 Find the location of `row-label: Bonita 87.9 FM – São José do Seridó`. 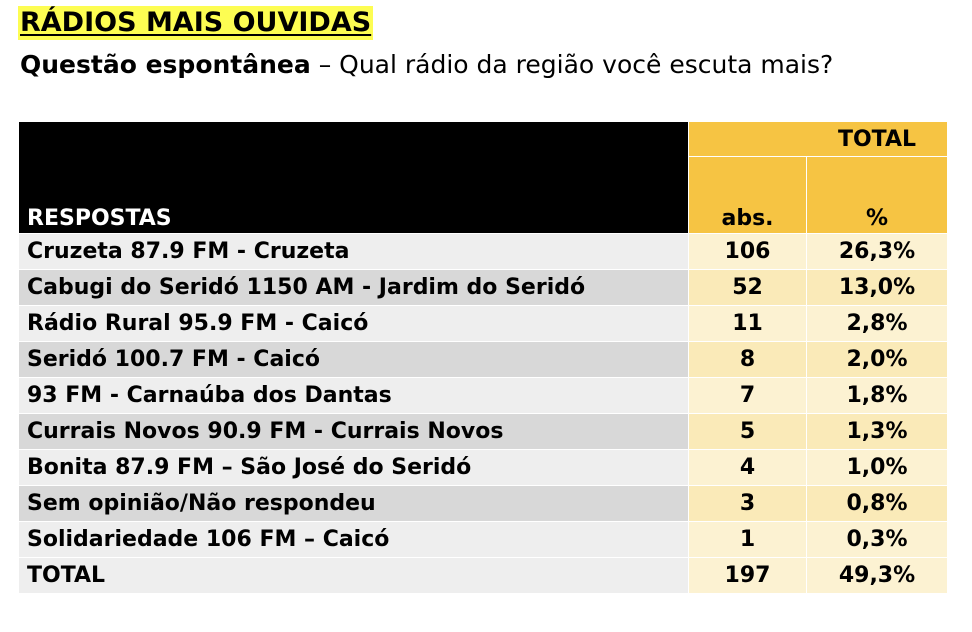

row-label: Bonita 87.9 FM – São José do Seridó is located at coordinates (353, 467).